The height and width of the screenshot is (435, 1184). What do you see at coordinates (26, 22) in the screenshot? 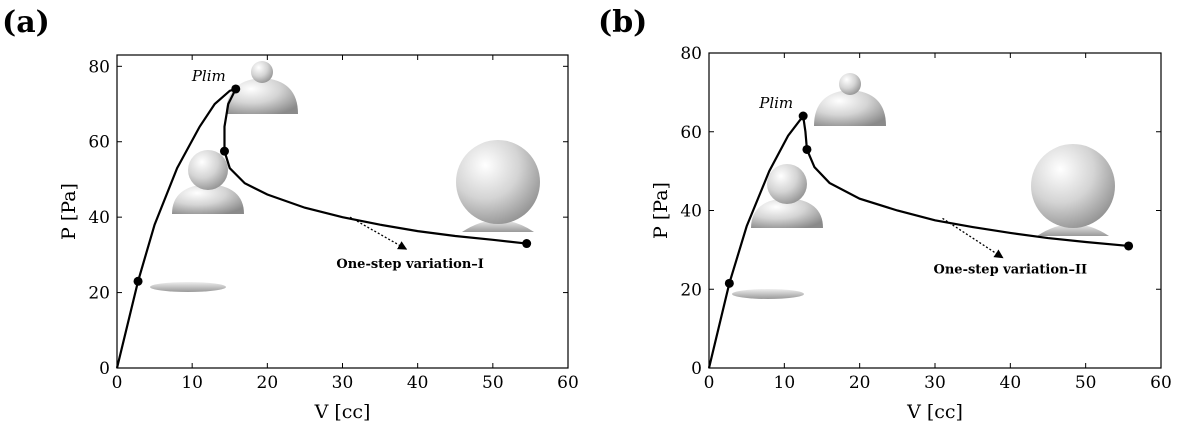
I see `panel-label: (a)` at bounding box center [26, 22].